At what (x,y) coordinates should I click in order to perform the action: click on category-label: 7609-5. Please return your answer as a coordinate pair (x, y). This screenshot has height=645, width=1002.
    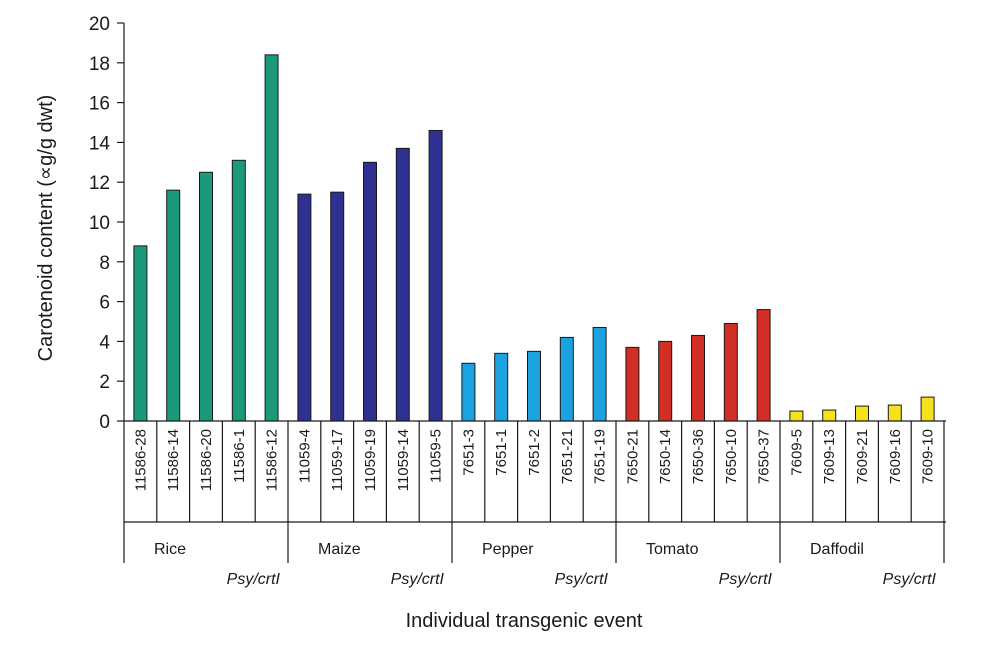
    Looking at the image, I should click on (796, 452).